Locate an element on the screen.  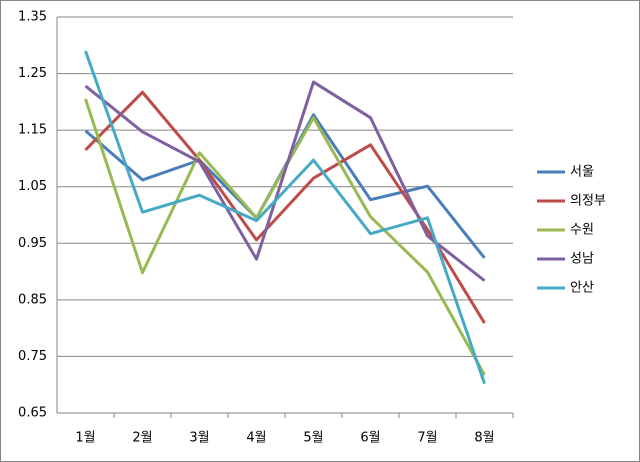
x-tick-label: 4월 is located at coordinates (256, 438).